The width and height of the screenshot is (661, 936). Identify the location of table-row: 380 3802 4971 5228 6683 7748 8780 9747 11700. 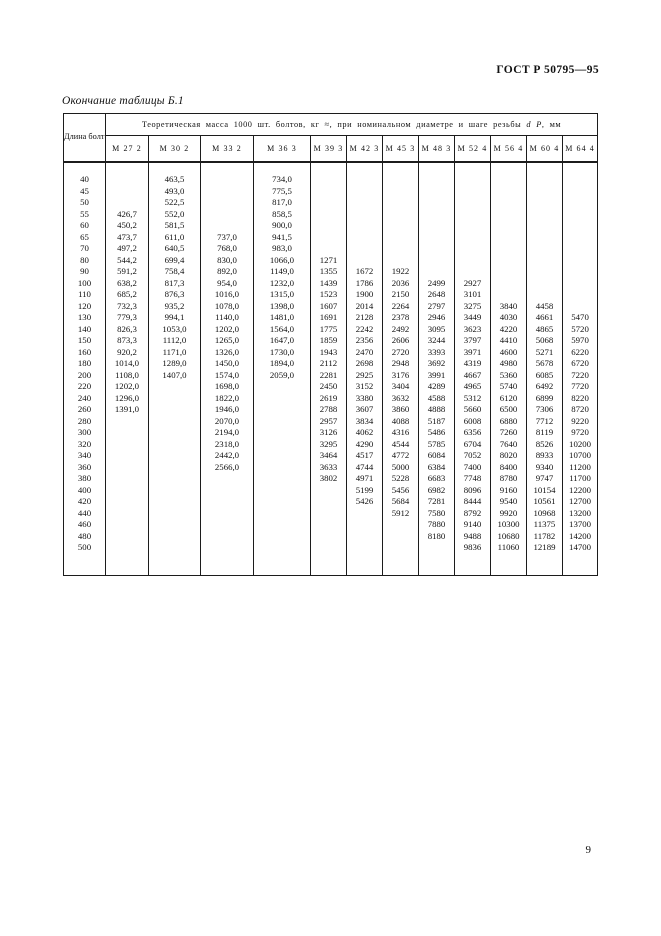
(331, 479).